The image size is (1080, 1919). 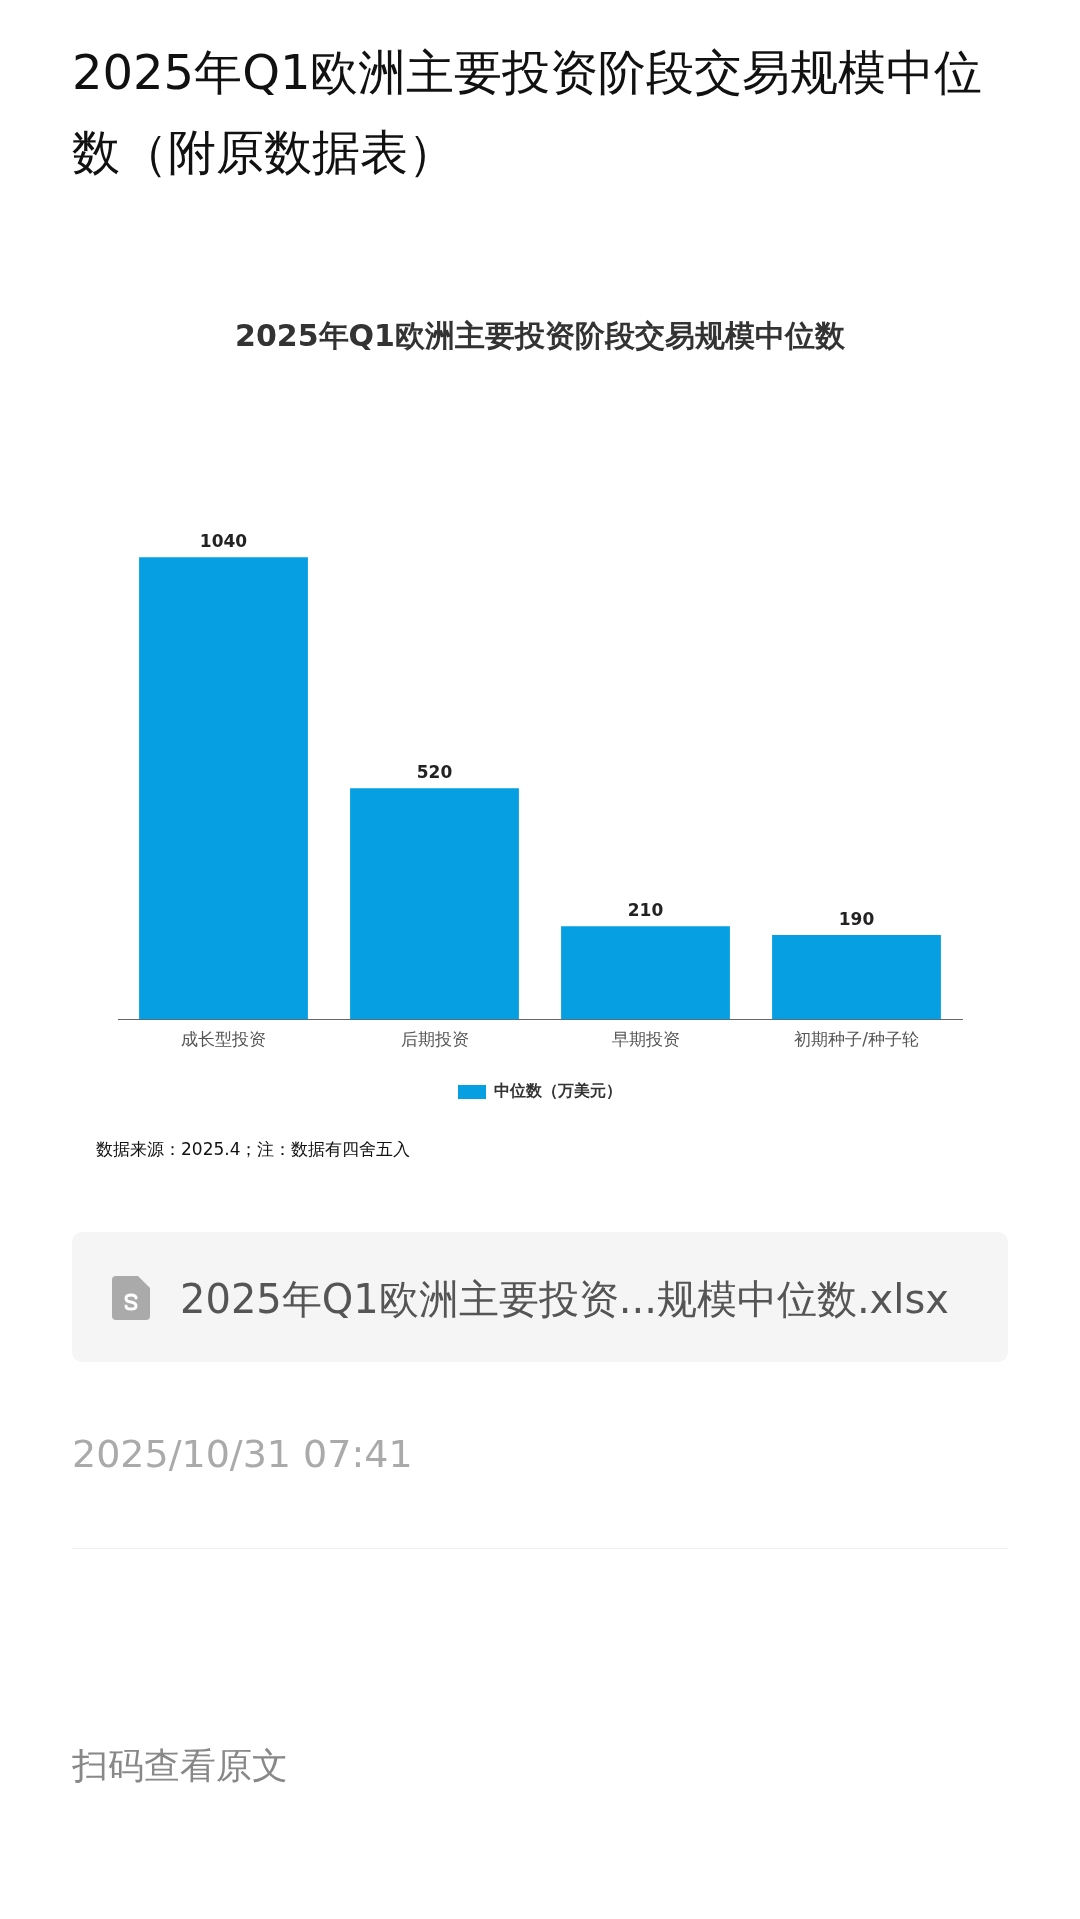 I want to click on data-label: 1040, so click(x=223, y=541).